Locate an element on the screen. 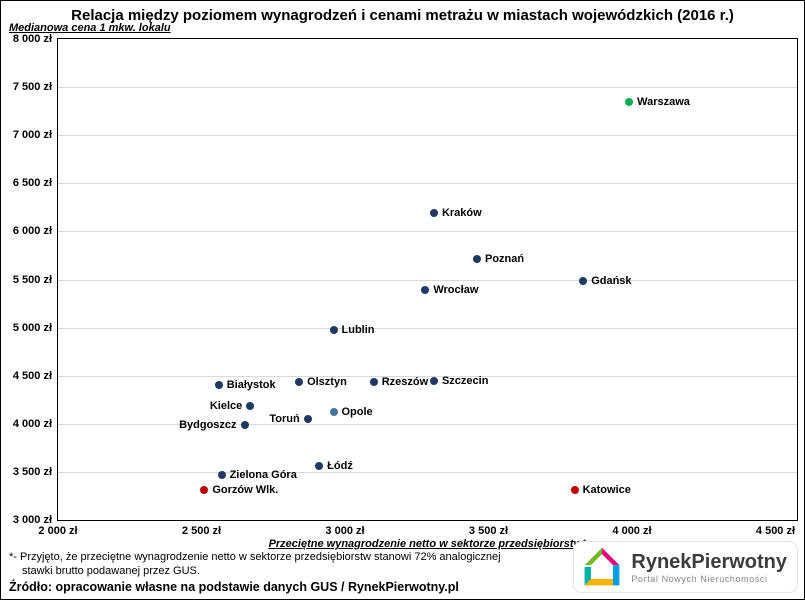 The width and height of the screenshot is (805, 600). y-tick-label-8000: 8 000 zł is located at coordinates (32, 39).